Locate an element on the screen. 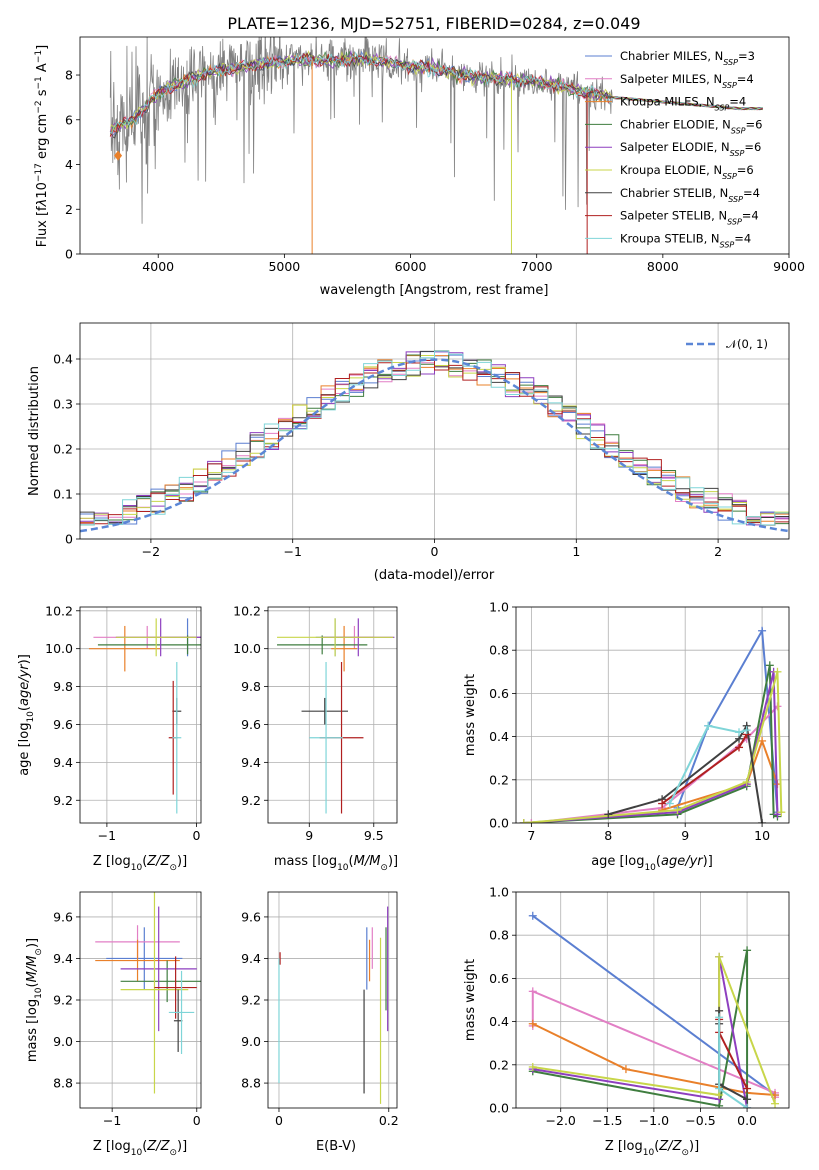 The width and height of the screenshot is (819, 1170). x-tick-label: −2 is located at coordinates (151, 551).